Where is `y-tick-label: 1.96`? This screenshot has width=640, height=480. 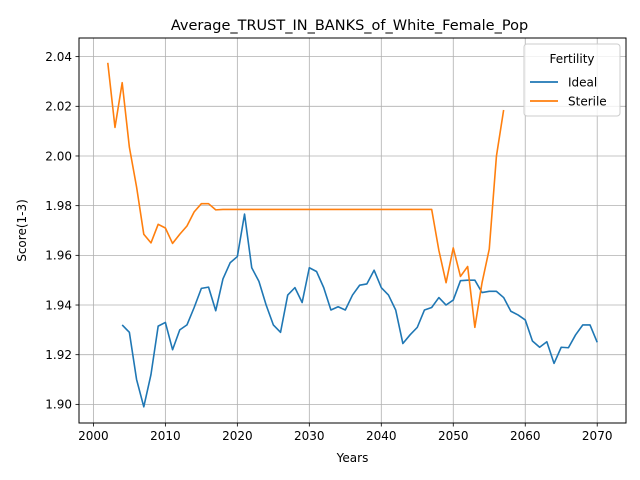 y-tick-label: 1.96 is located at coordinates (58, 256).